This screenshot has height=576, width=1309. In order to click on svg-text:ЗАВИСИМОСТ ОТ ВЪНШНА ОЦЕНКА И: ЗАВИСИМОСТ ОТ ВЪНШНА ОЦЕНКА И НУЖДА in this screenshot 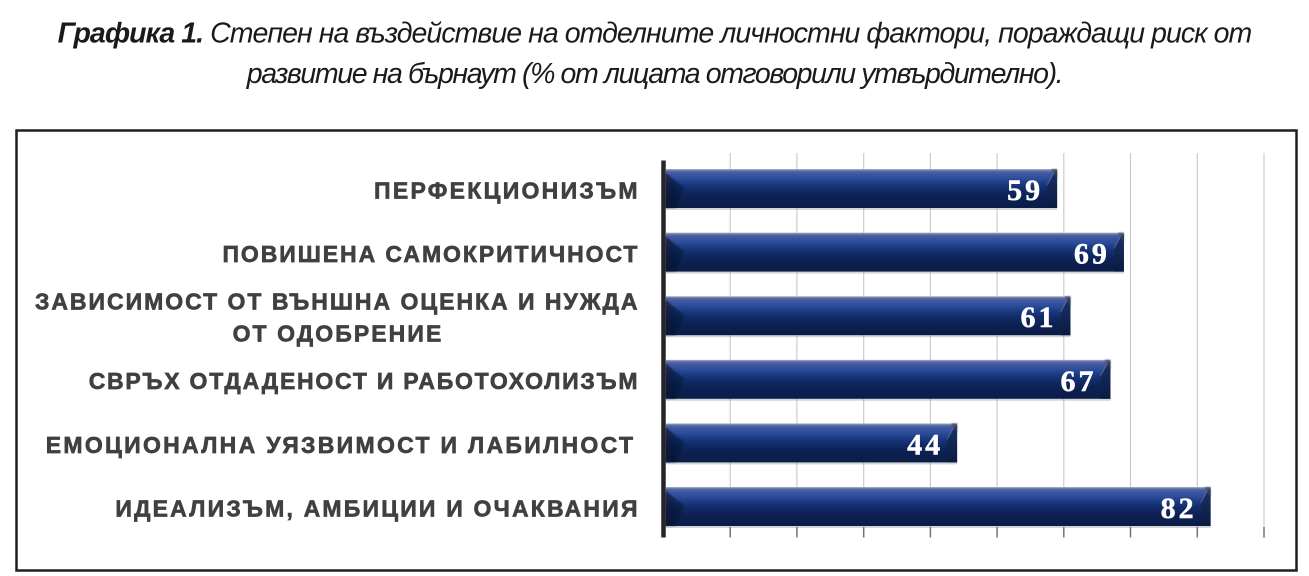, I will do `click(337, 302)`.